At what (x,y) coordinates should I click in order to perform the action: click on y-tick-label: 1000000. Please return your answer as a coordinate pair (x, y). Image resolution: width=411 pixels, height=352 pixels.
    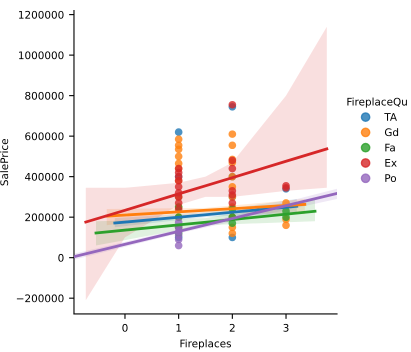
    Looking at the image, I should click on (41, 55).